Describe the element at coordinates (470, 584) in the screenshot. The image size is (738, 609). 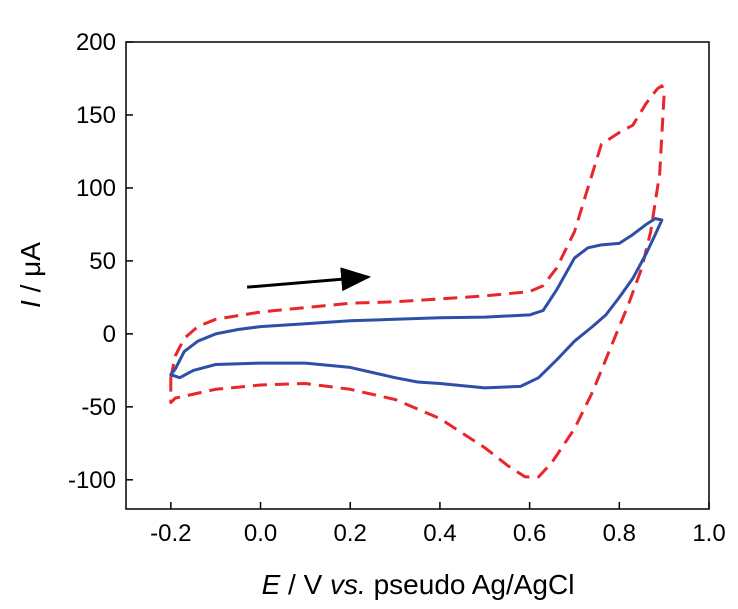
I see `x-axis-reference: pseudo Ag/AgCl` at that location.